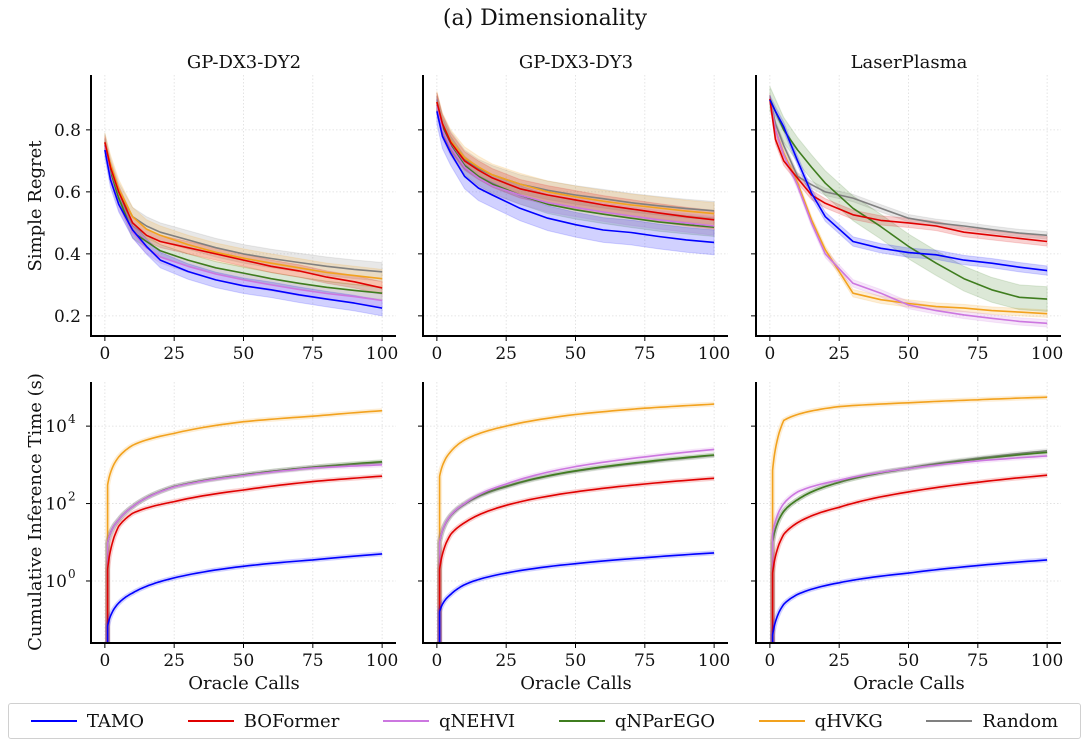  What do you see at coordinates (72, 419) in the screenshot?
I see `y-tick-exponent: 4` at bounding box center [72, 419].